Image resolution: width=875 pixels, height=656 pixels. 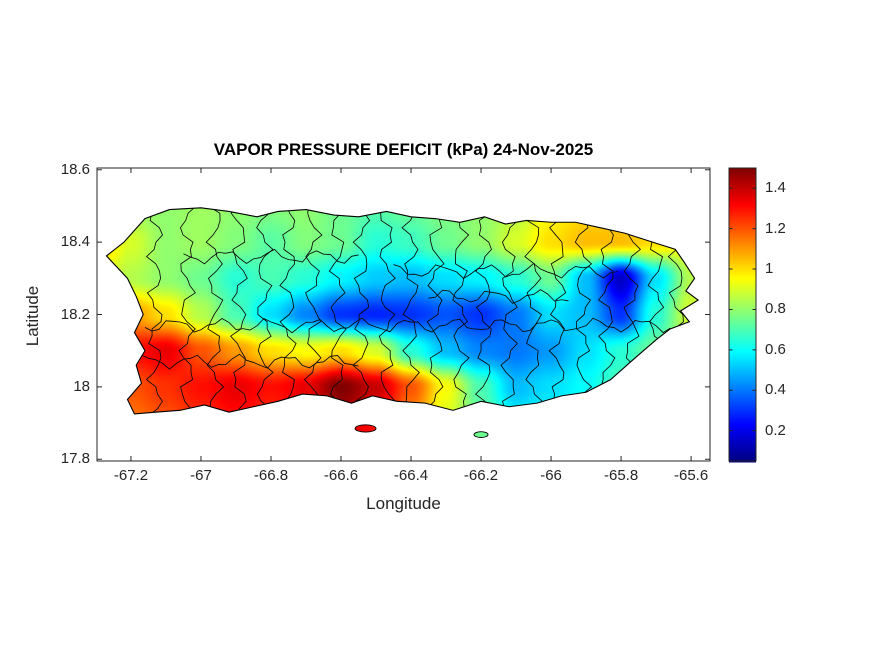 What do you see at coordinates (75, 314) in the screenshot?
I see `y-tick-label: 18.2` at bounding box center [75, 314].